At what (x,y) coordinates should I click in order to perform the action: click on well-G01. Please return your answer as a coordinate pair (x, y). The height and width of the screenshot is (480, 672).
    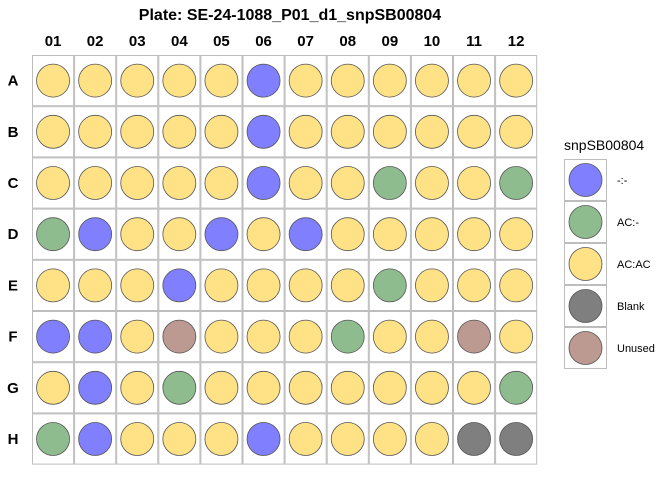
    Looking at the image, I should click on (53, 387).